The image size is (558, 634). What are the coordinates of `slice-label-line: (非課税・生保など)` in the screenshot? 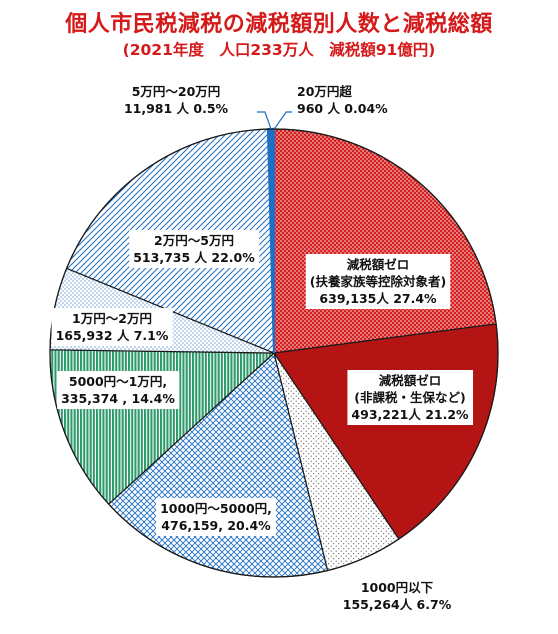 It's located at (409, 397).